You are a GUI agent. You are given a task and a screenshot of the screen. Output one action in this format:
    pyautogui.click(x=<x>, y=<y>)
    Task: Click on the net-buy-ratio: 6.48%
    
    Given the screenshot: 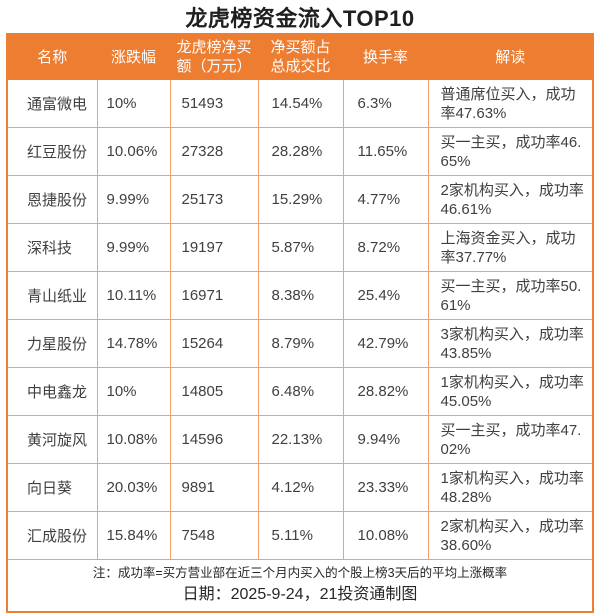 What is the action you would take?
    pyautogui.click(x=300, y=391)
    